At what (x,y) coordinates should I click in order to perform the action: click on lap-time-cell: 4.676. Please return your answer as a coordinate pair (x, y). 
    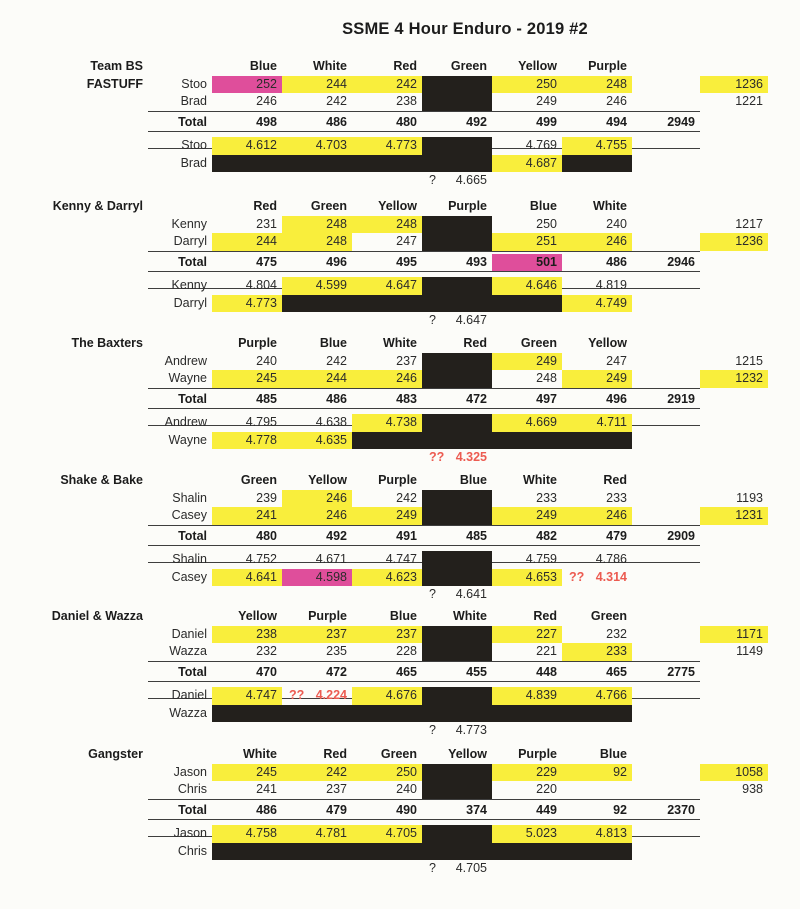
    Looking at the image, I should click on (387, 696).